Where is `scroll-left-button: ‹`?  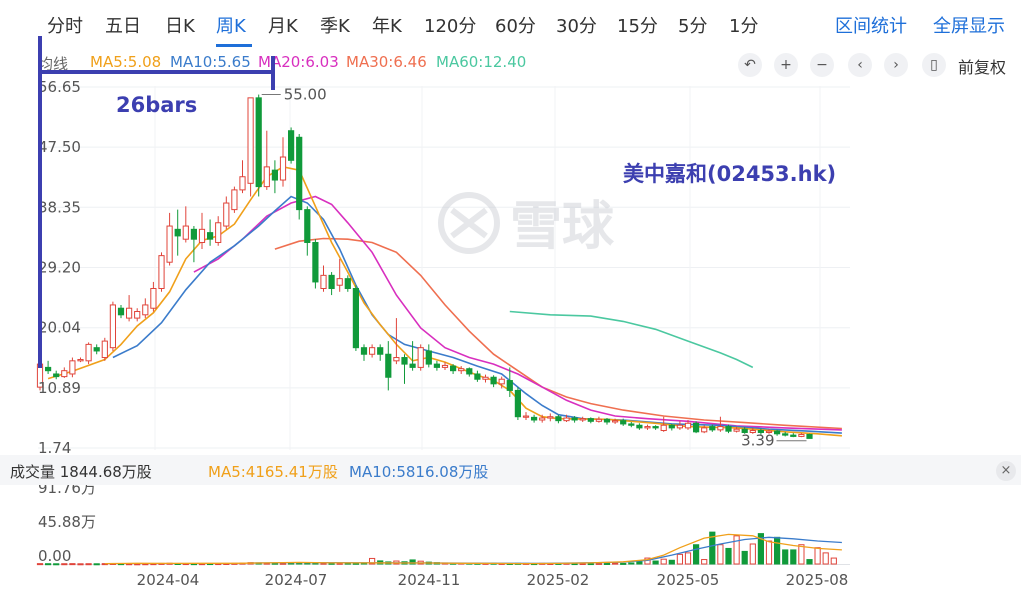
scroll-left-button: ‹ is located at coordinates (860, 65).